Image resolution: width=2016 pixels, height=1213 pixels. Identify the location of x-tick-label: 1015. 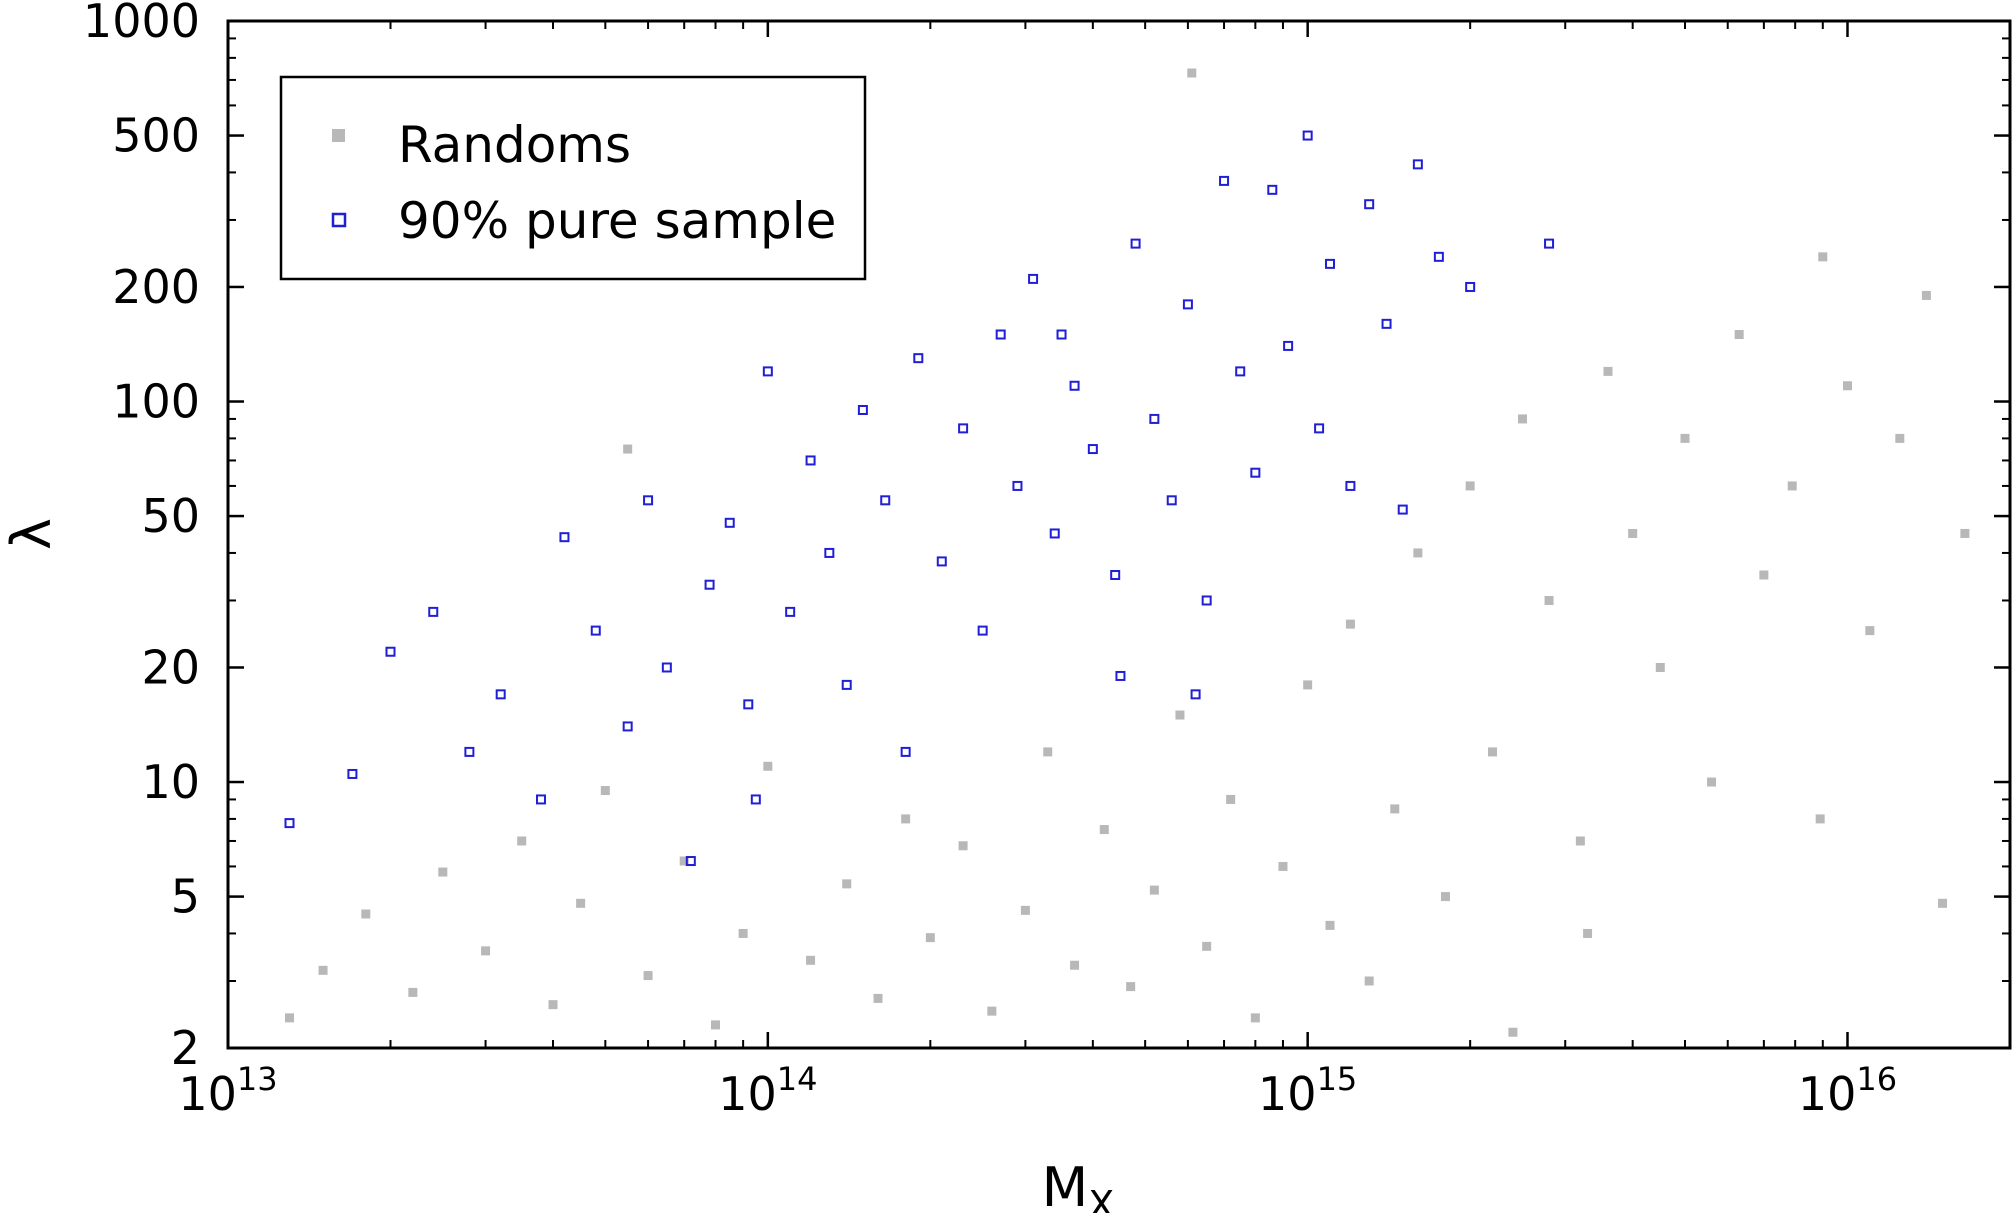
(1307, 1090).